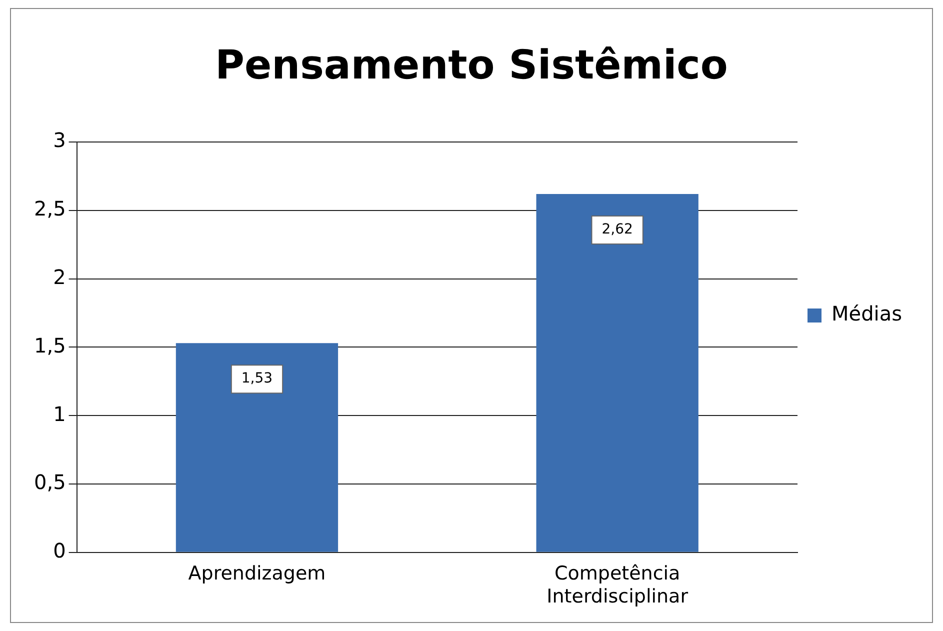 This screenshot has height=631, width=943. I want to click on data-label: 1,53, so click(257, 378).